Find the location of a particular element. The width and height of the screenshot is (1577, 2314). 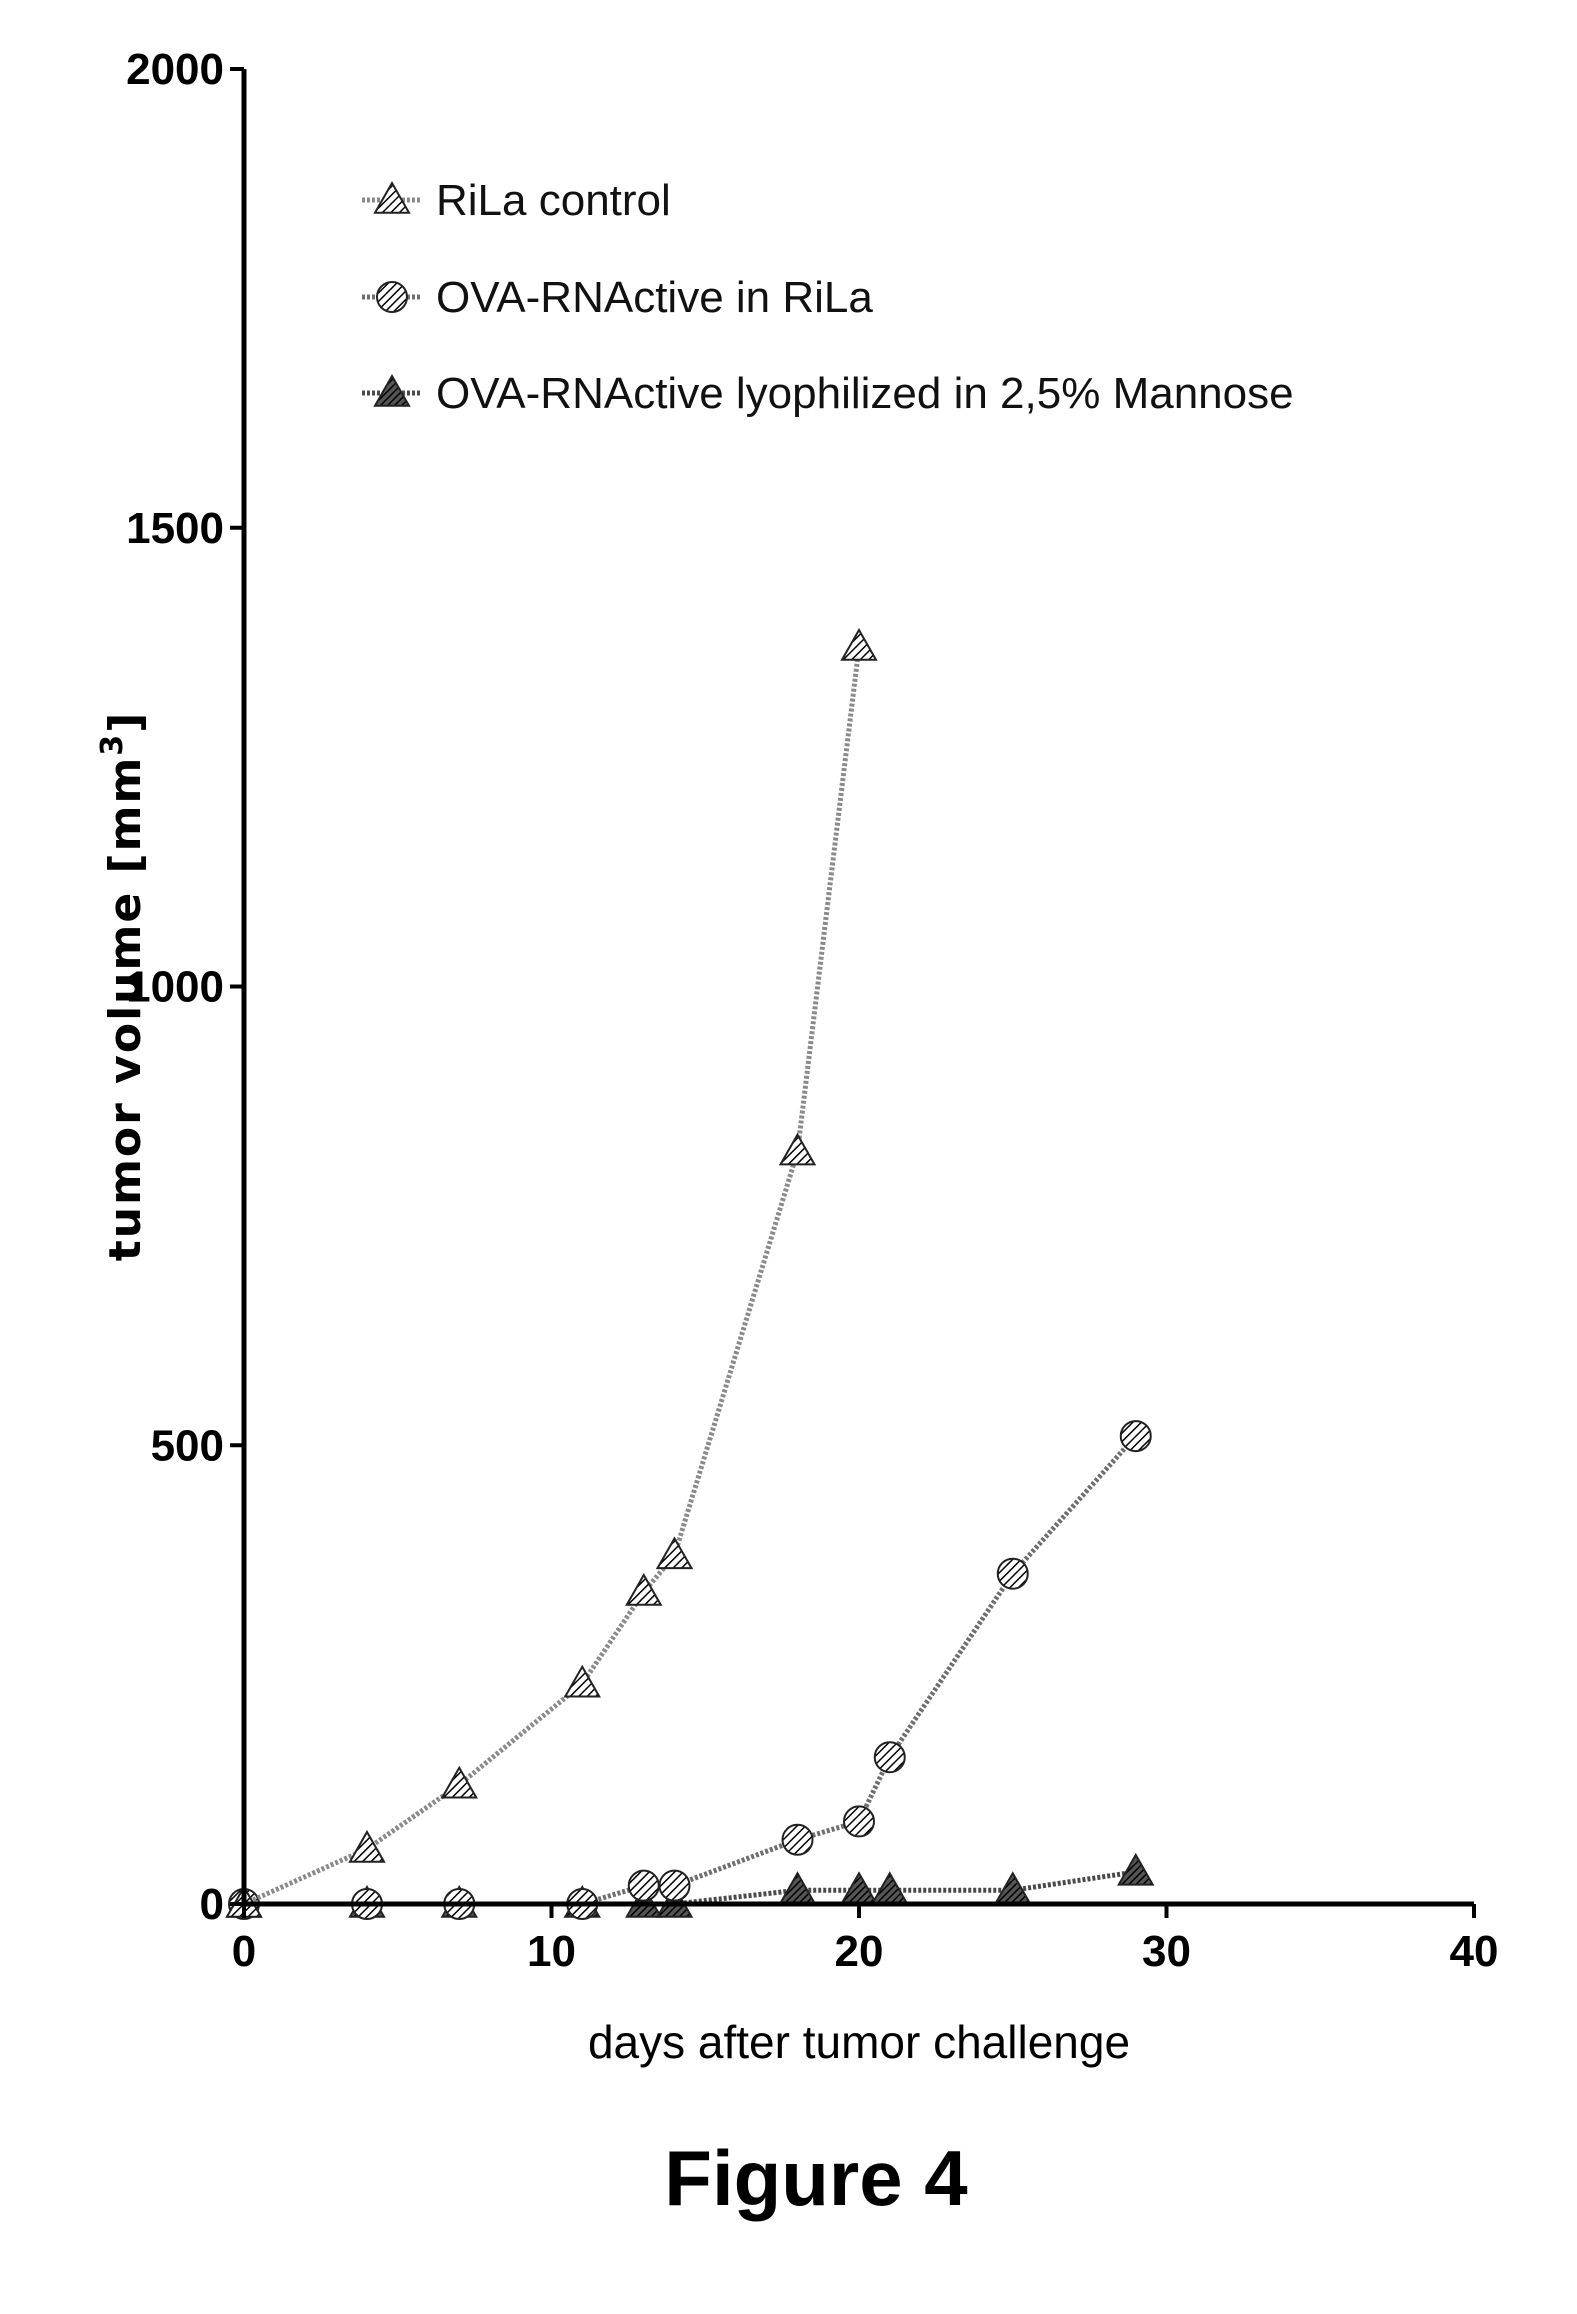

legend-label: OVA-RNActive in RiLa is located at coordinates (654, 297).